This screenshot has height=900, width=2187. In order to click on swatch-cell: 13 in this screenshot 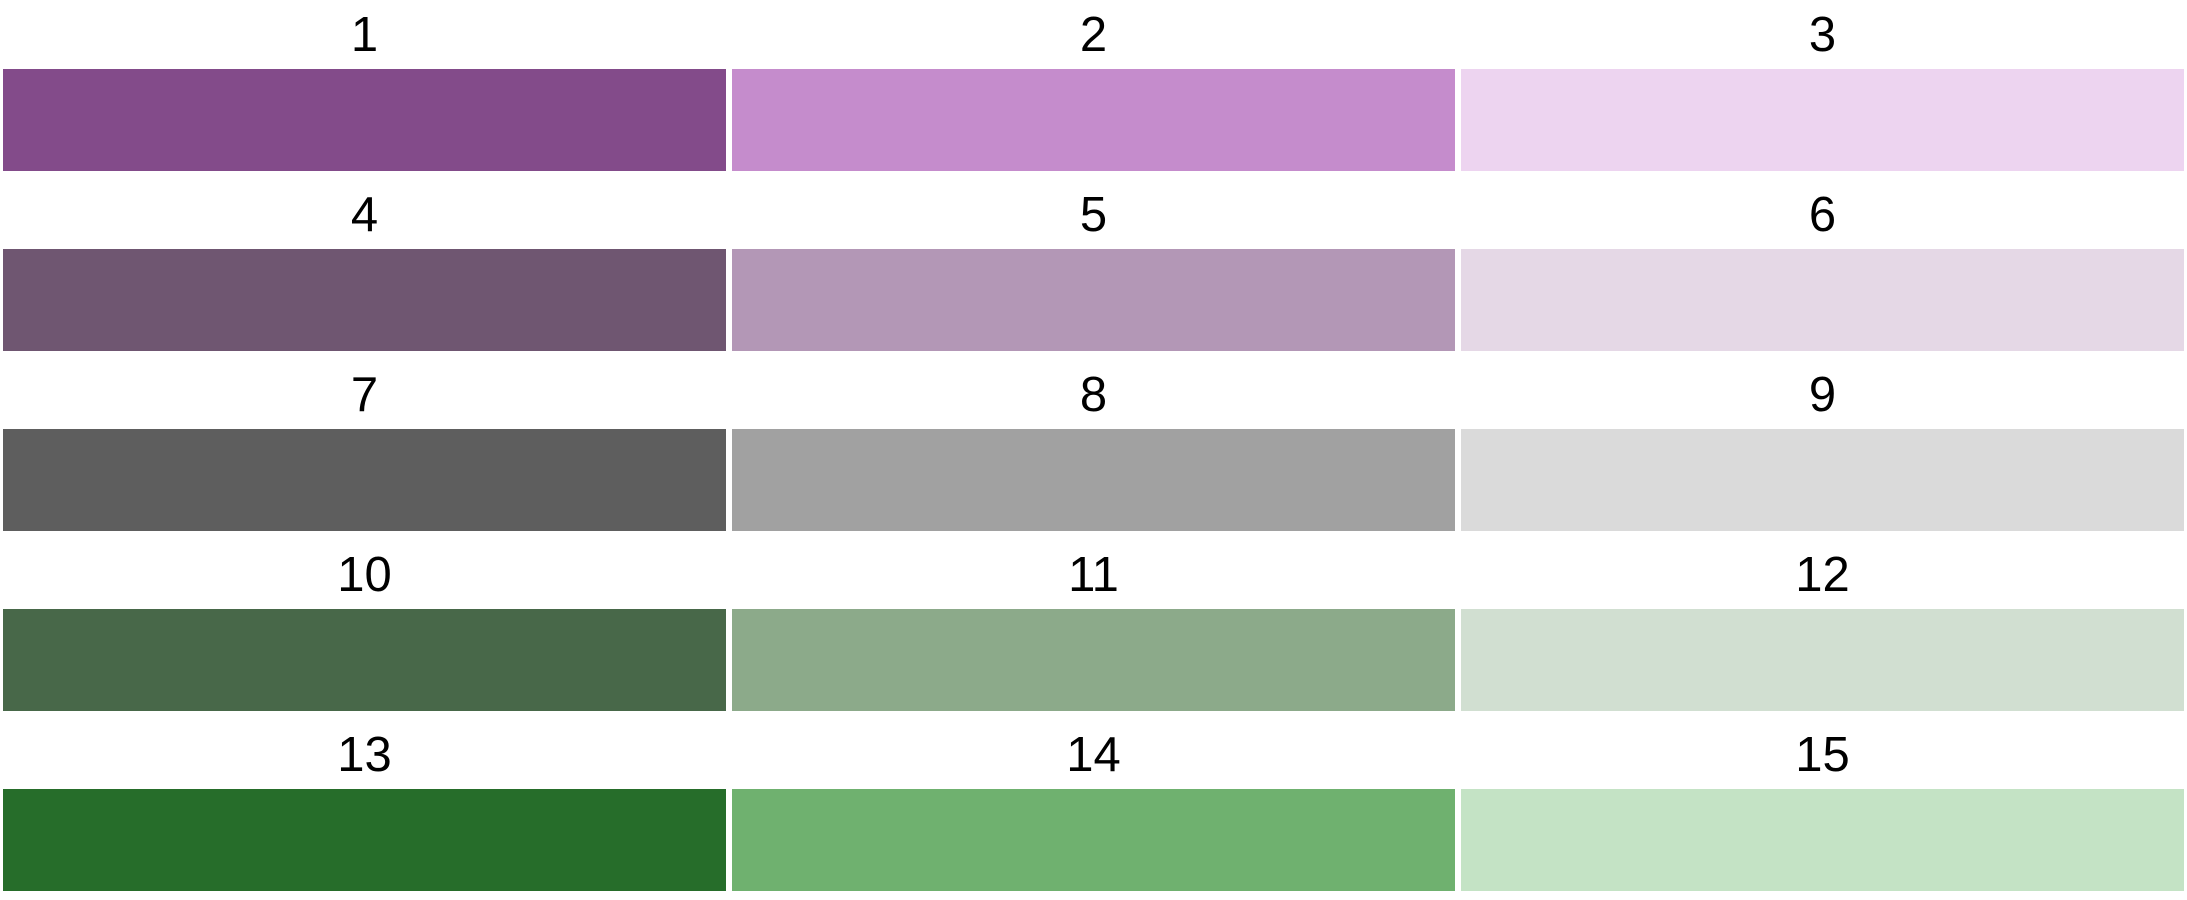, I will do `click(364, 810)`.